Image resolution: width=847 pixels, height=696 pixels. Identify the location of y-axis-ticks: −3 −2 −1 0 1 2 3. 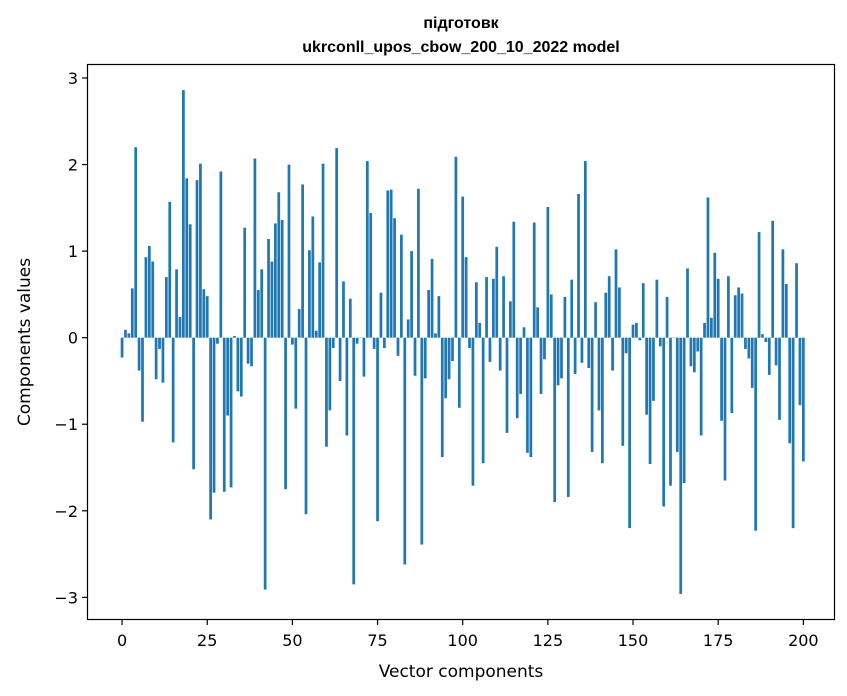
(71, 338).